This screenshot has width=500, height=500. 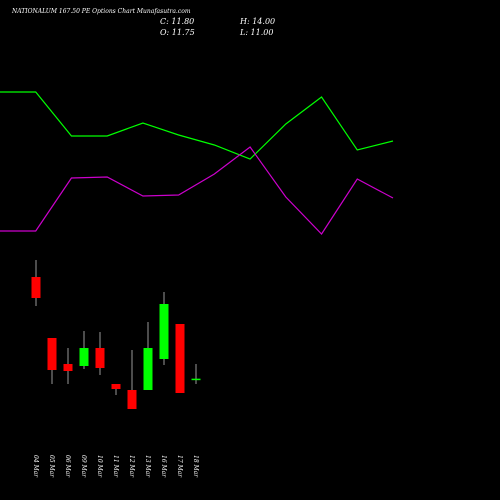 I want to click on x-tick-label: 11 Mar, so click(x=115, y=466).